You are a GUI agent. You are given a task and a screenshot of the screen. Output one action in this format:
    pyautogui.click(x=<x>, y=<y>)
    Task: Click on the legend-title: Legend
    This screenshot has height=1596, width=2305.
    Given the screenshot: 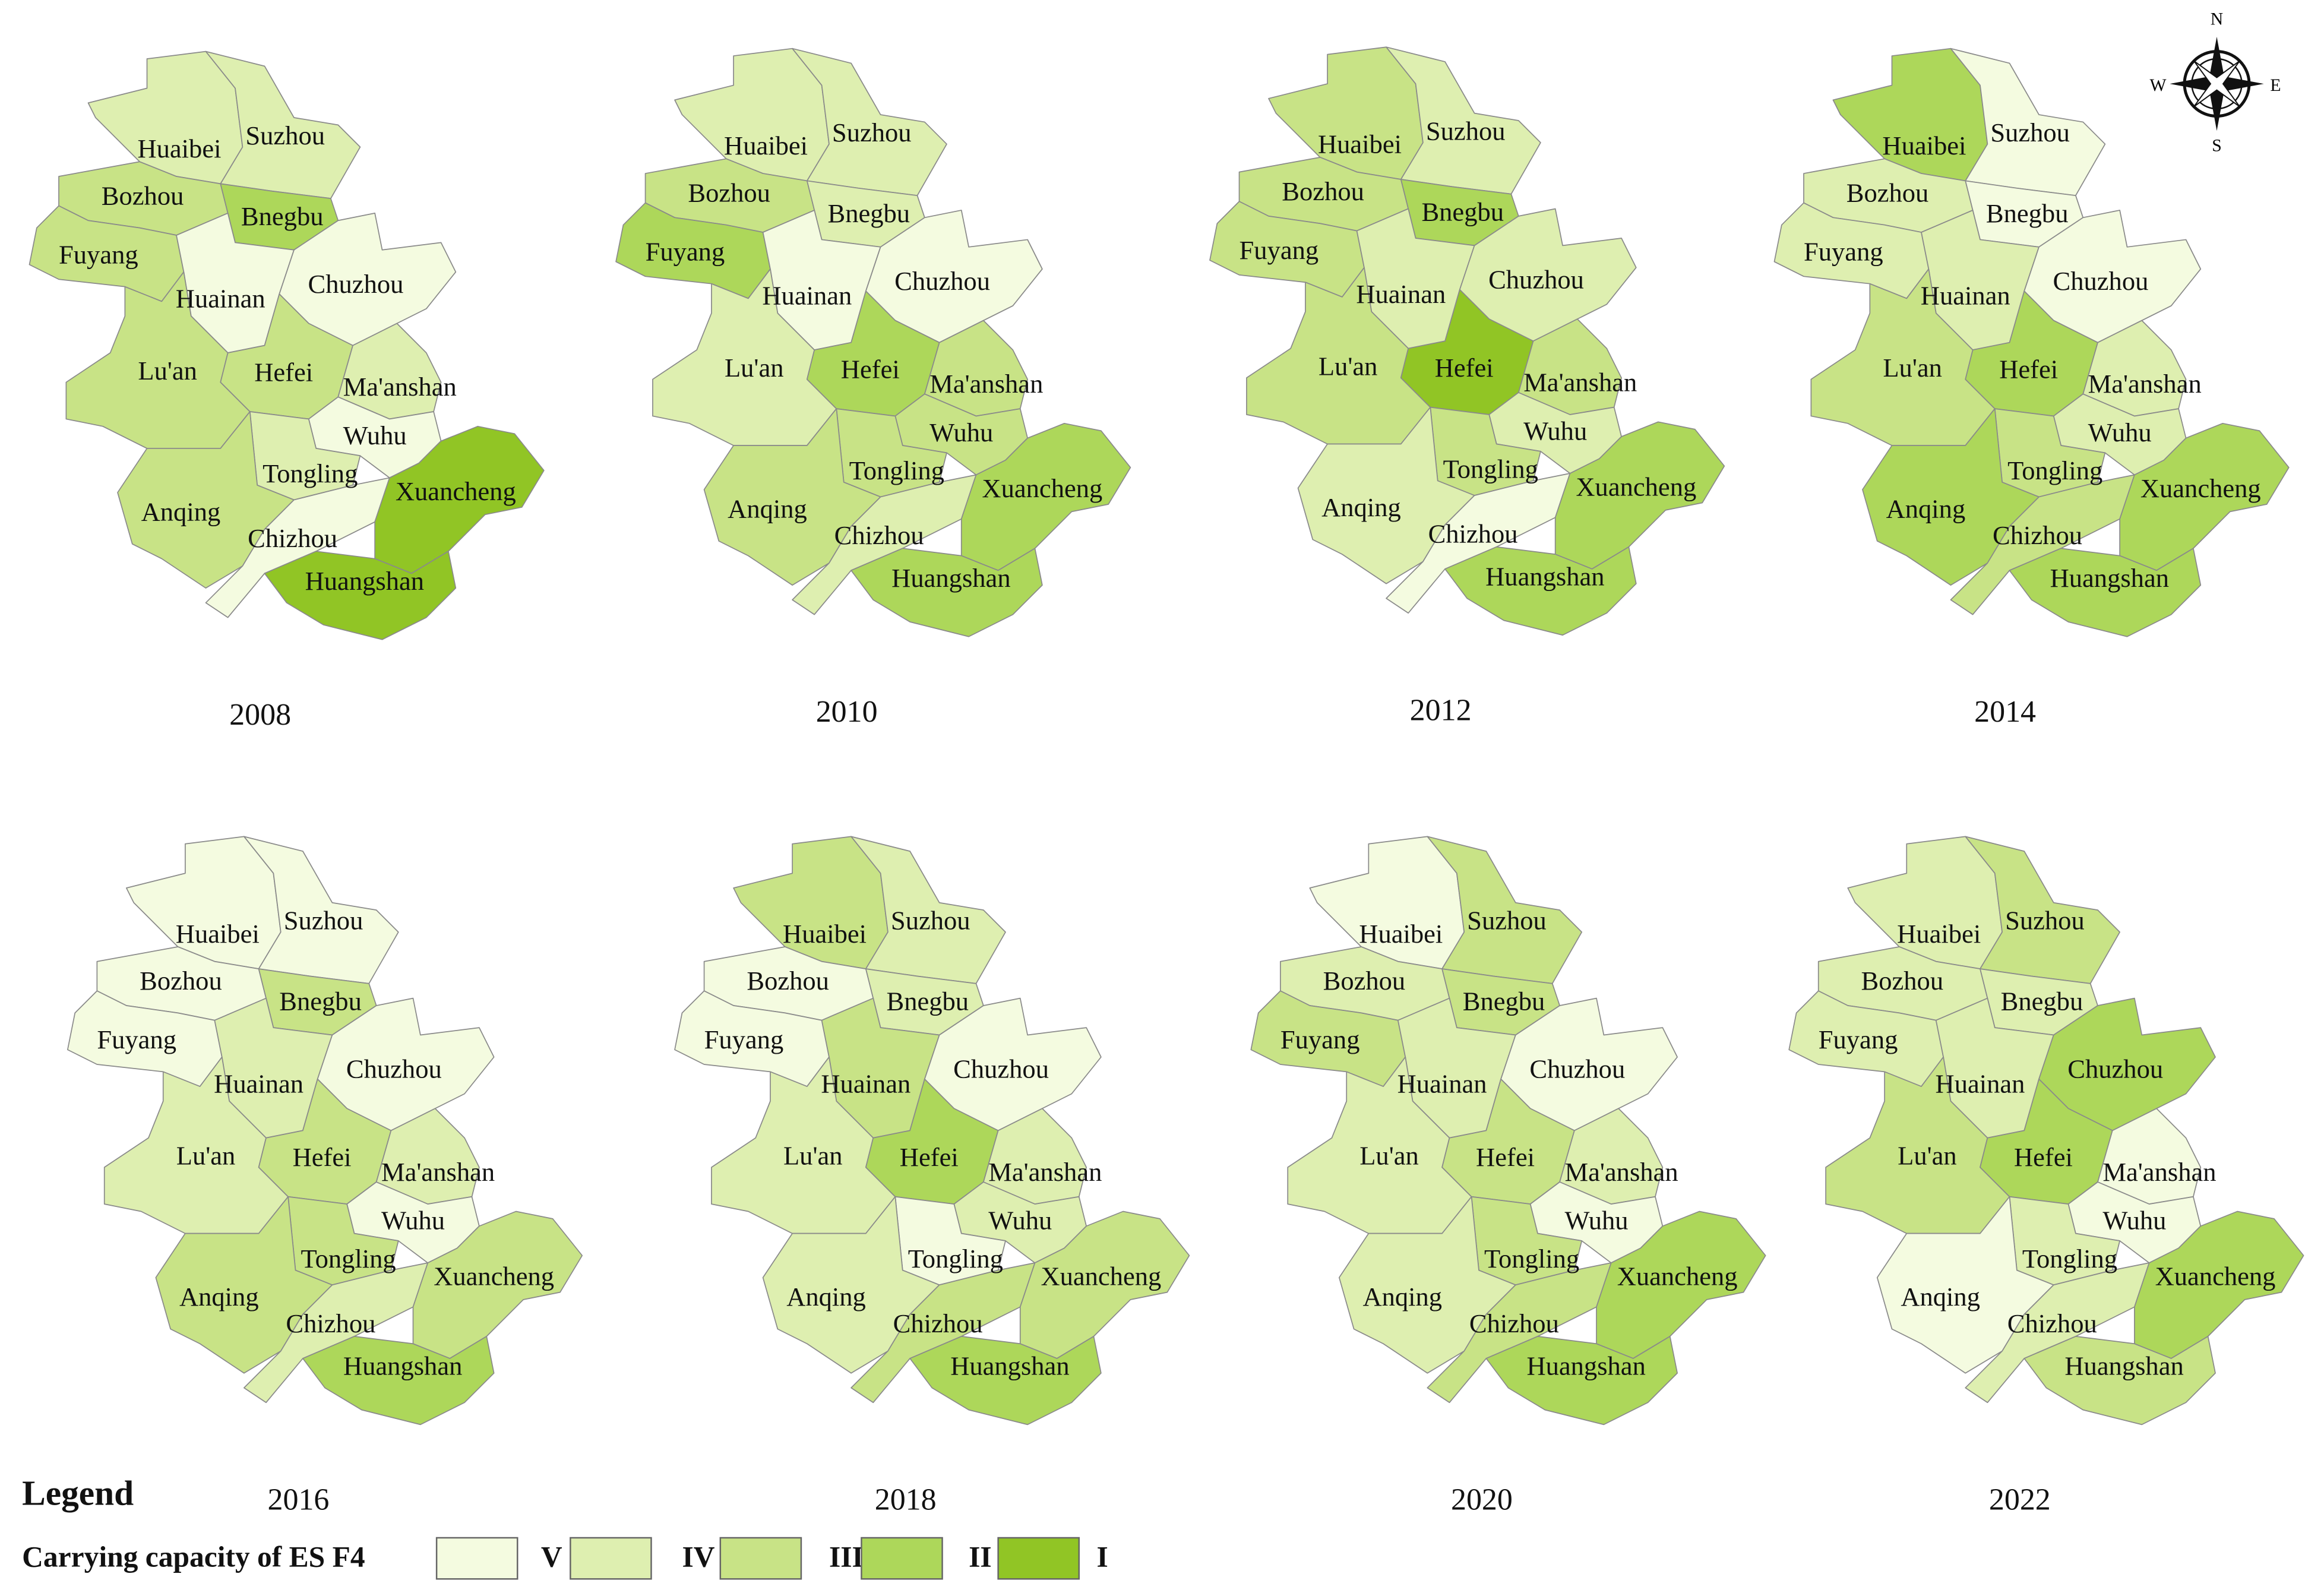 What is the action you would take?
    pyautogui.click(x=78, y=1492)
    